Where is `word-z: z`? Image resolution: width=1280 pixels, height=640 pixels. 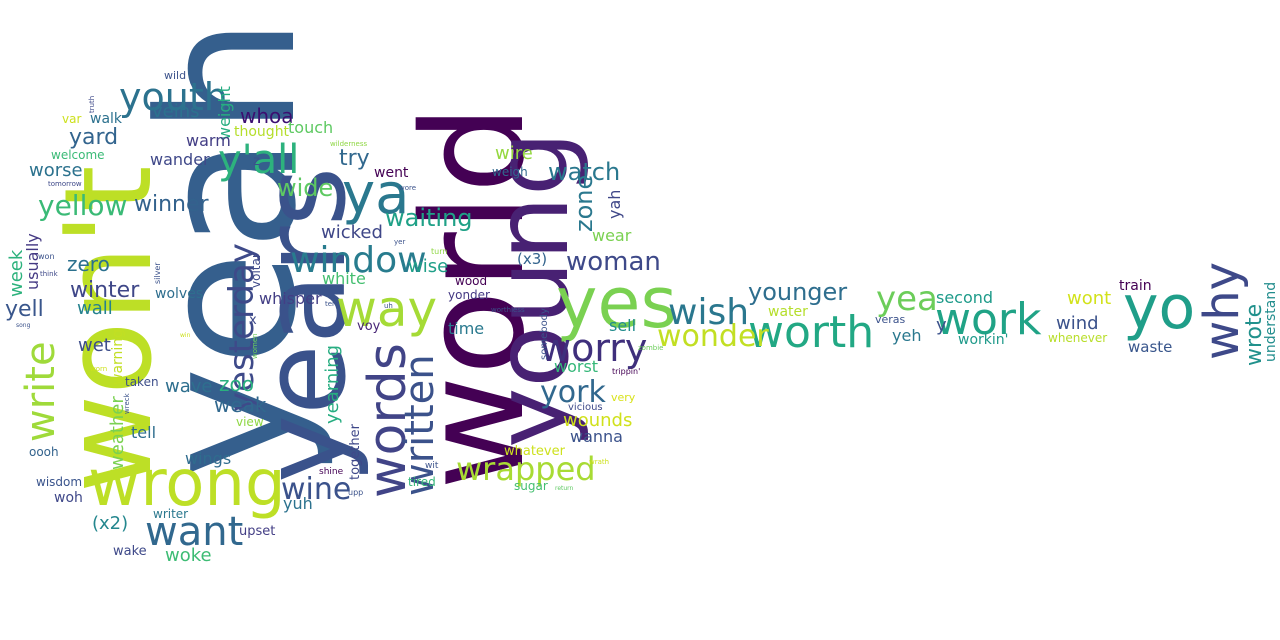 word-z: z is located at coordinates (256, 161).